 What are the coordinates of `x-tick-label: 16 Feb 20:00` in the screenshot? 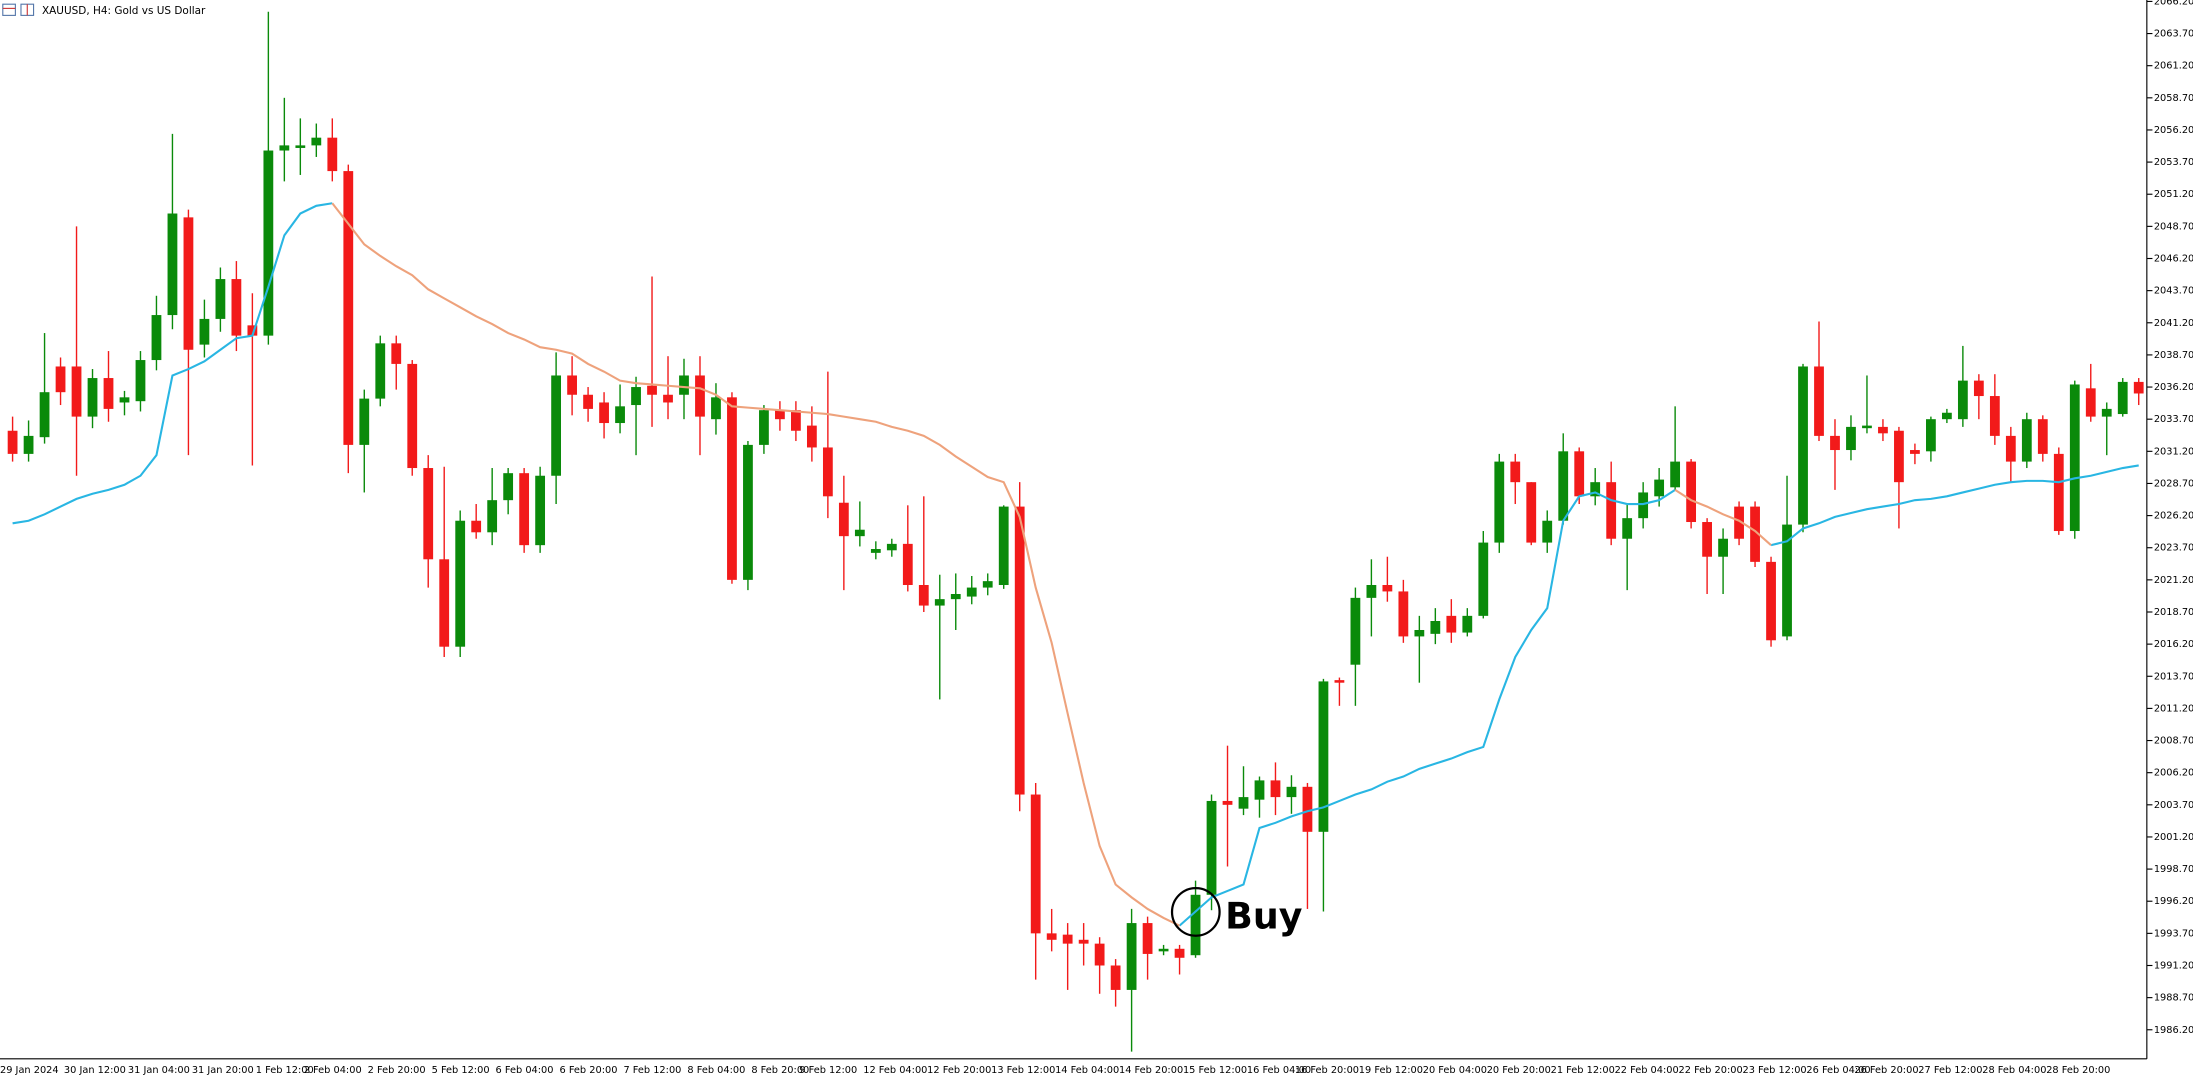 It's located at (1327, 1070).